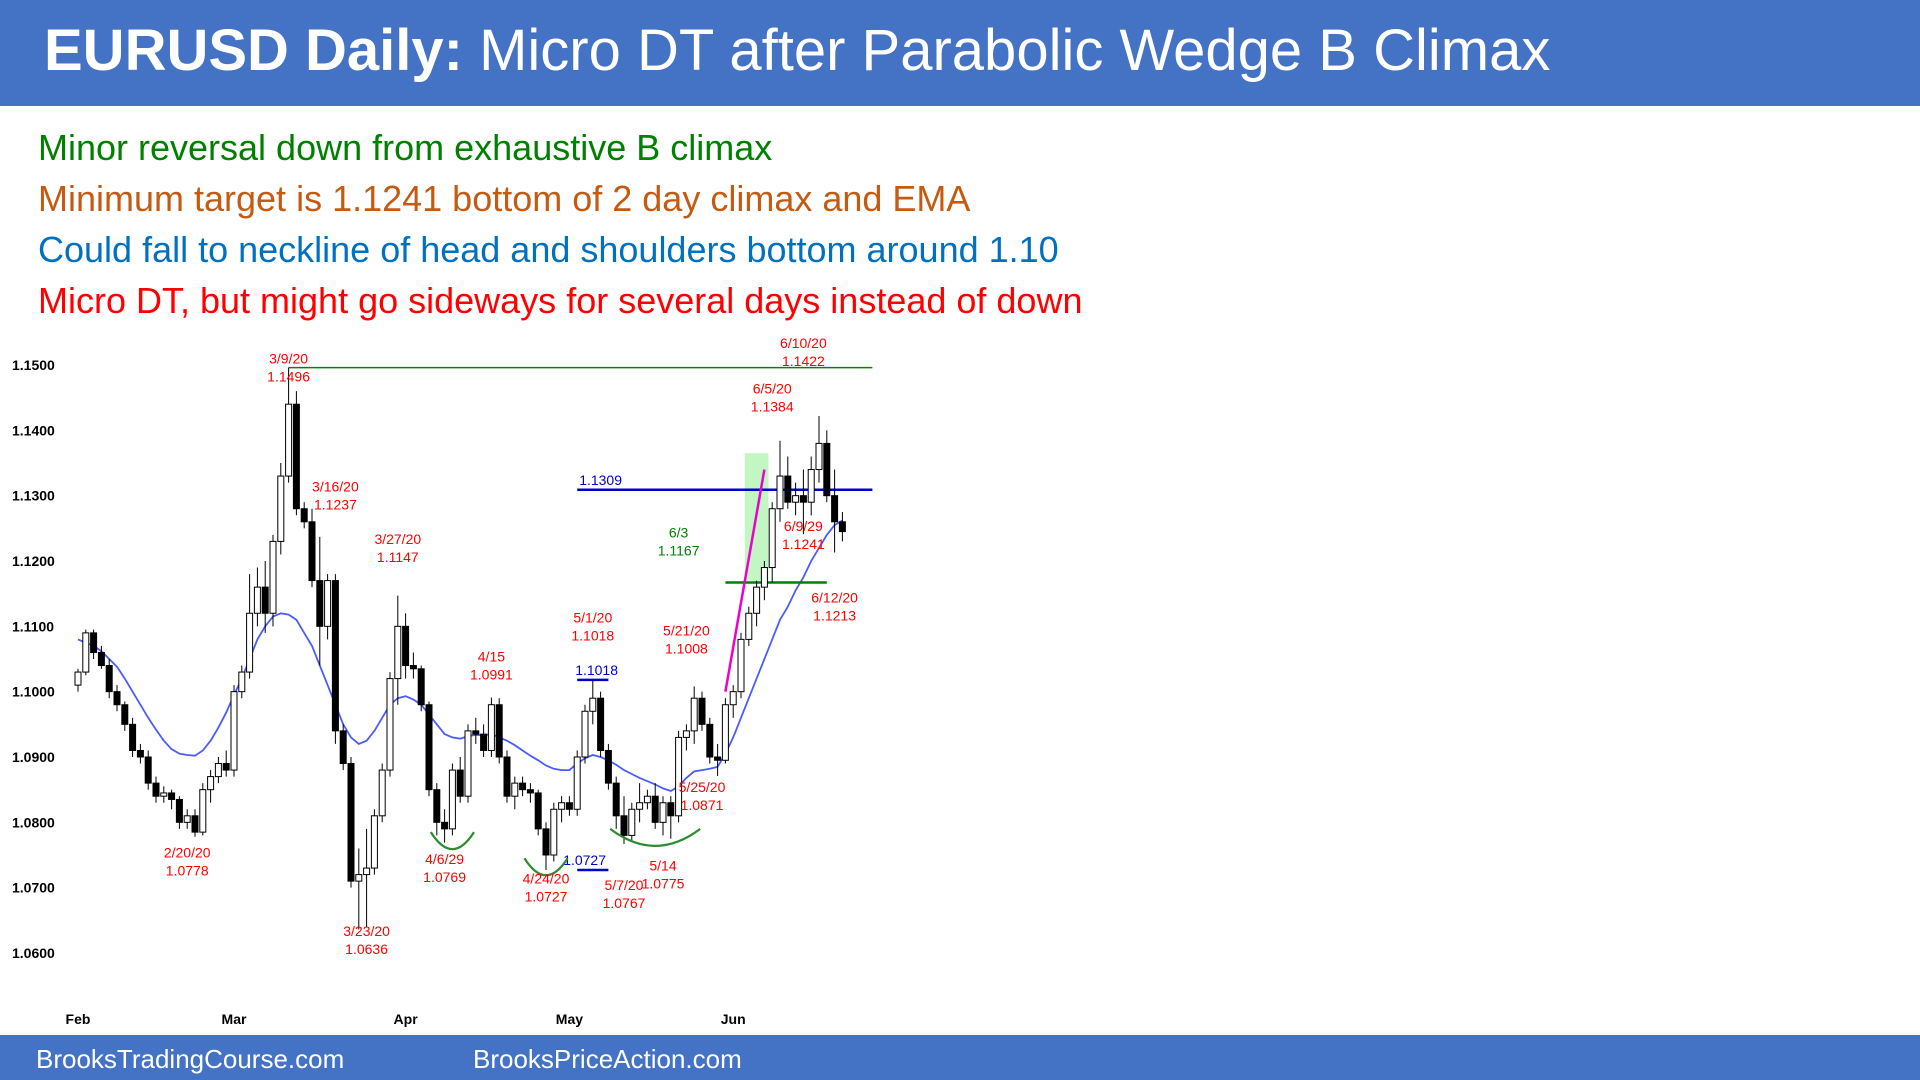 The width and height of the screenshot is (1920, 1080). Describe the element at coordinates (702, 787) in the screenshot. I see `low-label-date: 5/25/20` at that location.